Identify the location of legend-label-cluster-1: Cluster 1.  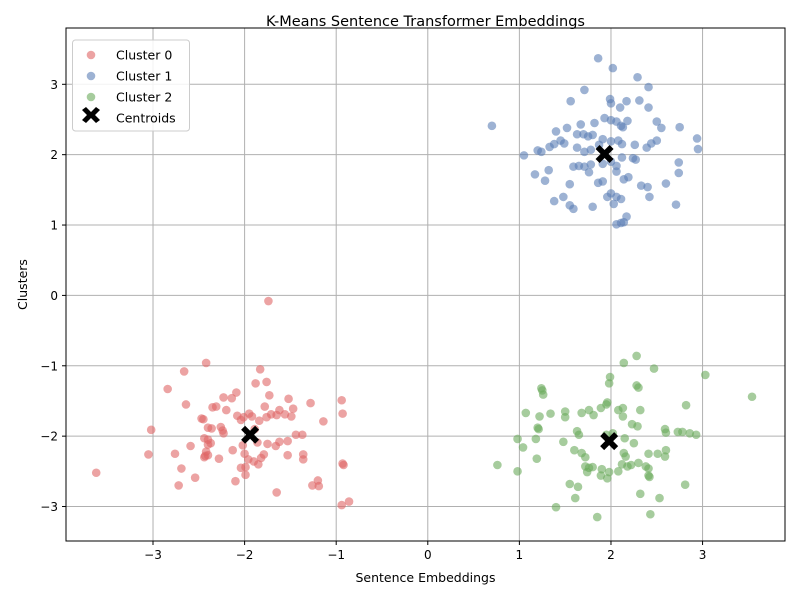
(144, 76).